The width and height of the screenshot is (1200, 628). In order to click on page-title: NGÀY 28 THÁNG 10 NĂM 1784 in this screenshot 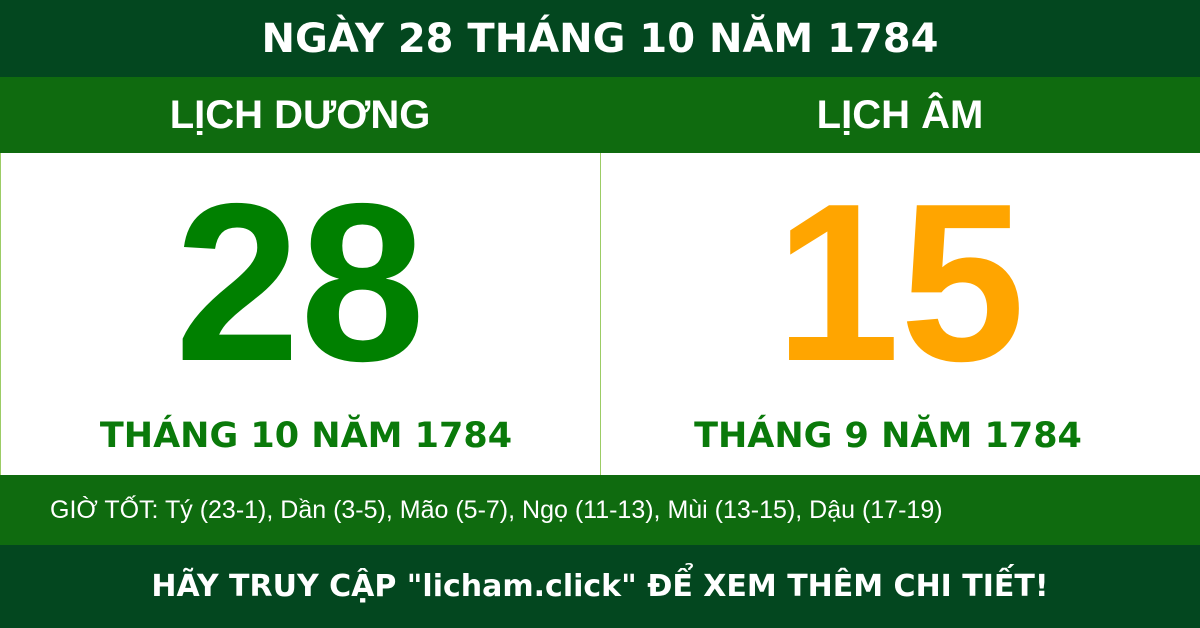, I will do `click(600, 38)`.